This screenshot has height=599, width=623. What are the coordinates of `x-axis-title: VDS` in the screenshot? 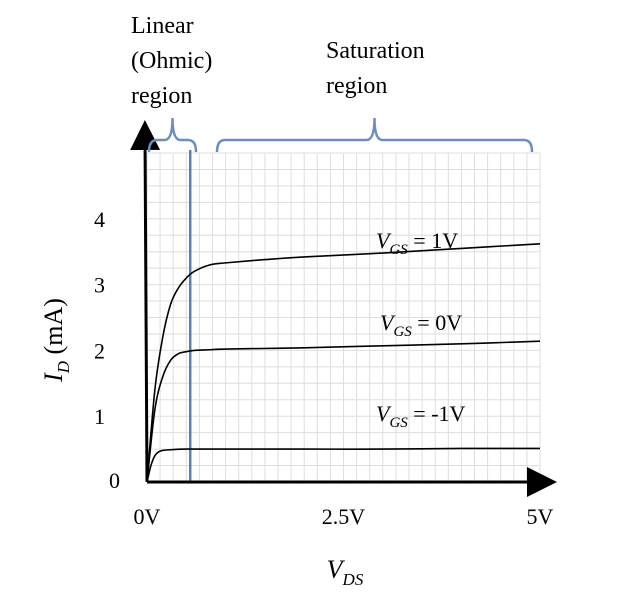 It's located at (345, 572).